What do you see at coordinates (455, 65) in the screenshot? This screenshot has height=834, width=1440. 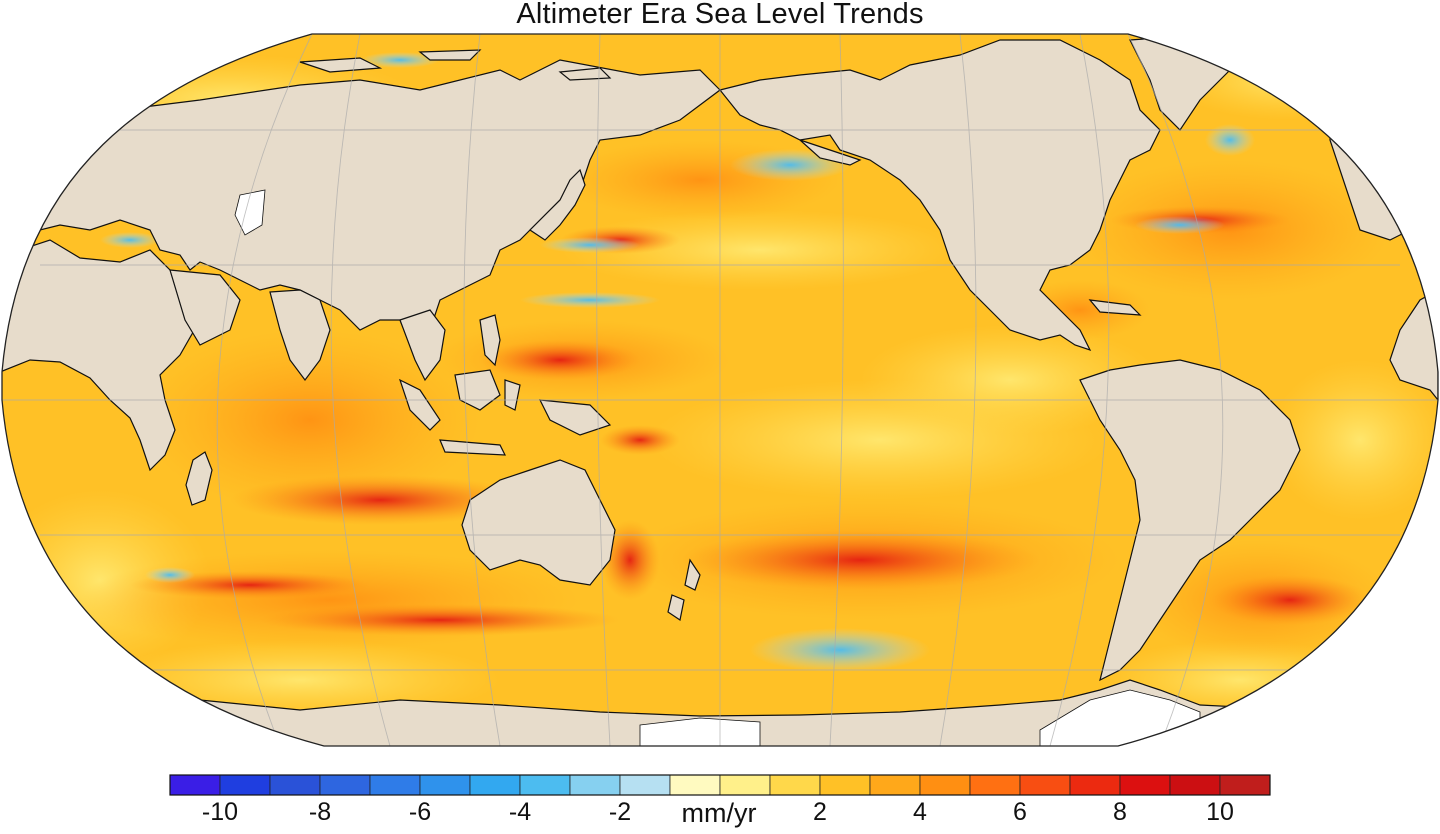 I see `land-arctic-islands` at bounding box center [455, 65].